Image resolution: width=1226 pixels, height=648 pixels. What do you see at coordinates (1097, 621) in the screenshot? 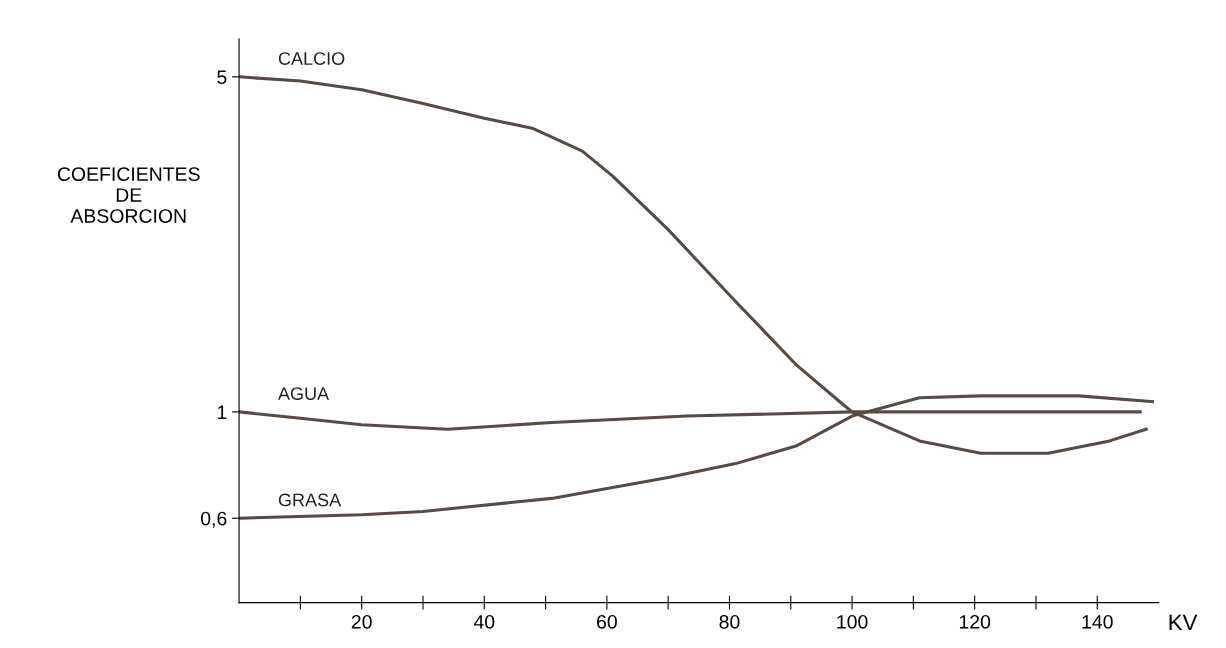
I see `x-tick-label: 140` at bounding box center [1097, 621].